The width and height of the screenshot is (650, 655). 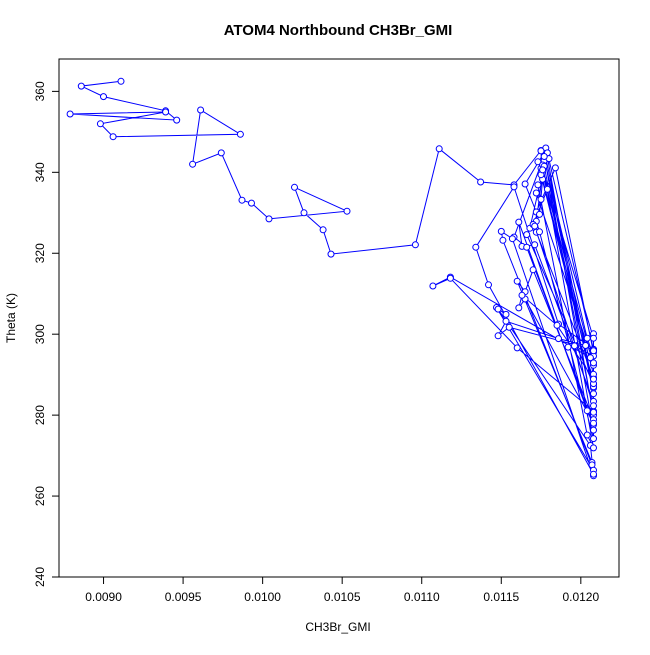 I want to click on x-axis-label: CH3Br_GMI, so click(x=337, y=627).